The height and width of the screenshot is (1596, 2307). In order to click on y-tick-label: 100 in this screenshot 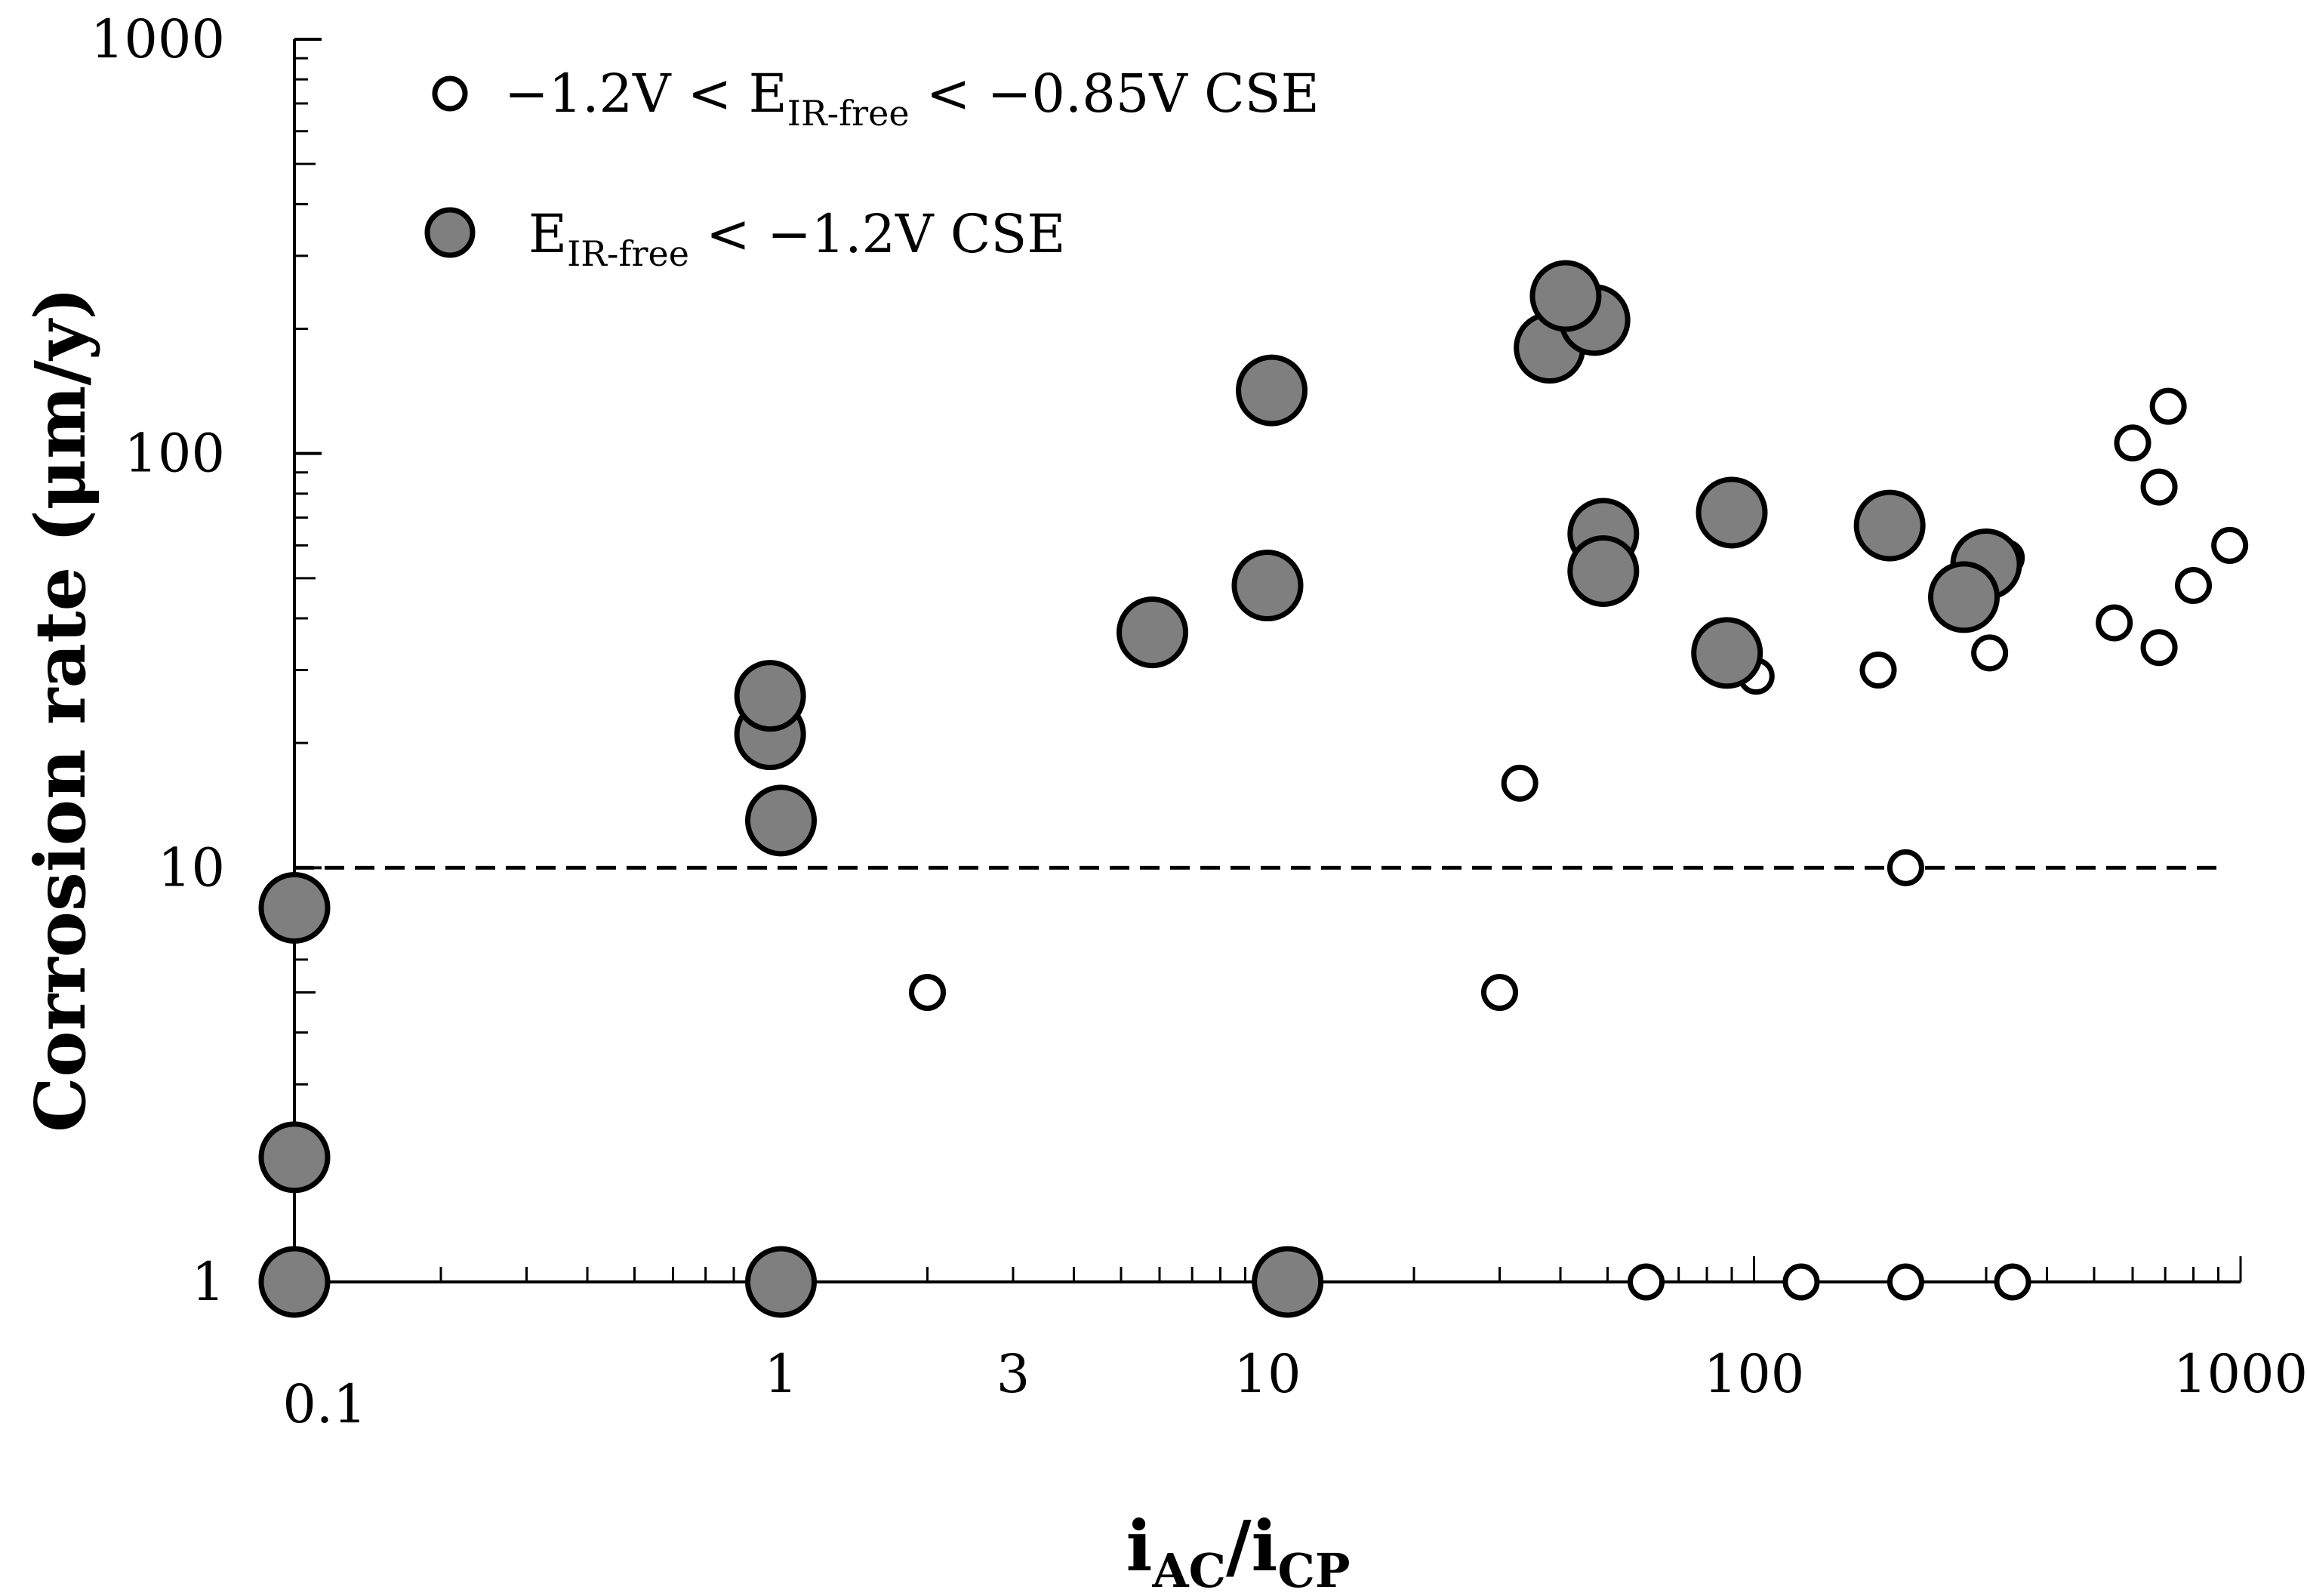, I will do `click(174, 454)`.